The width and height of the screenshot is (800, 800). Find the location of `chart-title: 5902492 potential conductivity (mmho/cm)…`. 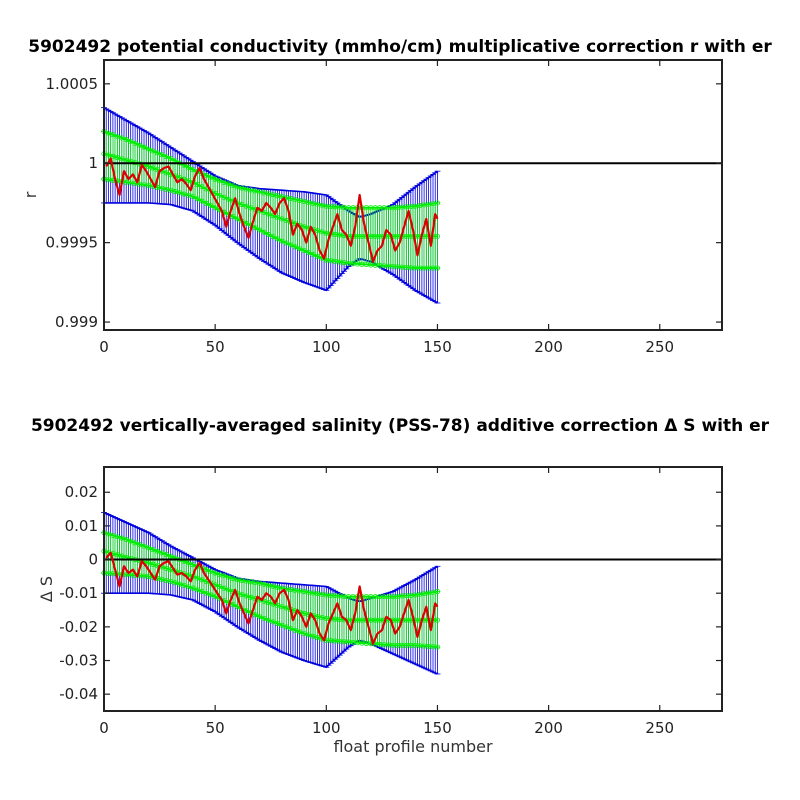

chart-title: 5902492 potential conductivity (mmho/cm)… is located at coordinates (400, 47).